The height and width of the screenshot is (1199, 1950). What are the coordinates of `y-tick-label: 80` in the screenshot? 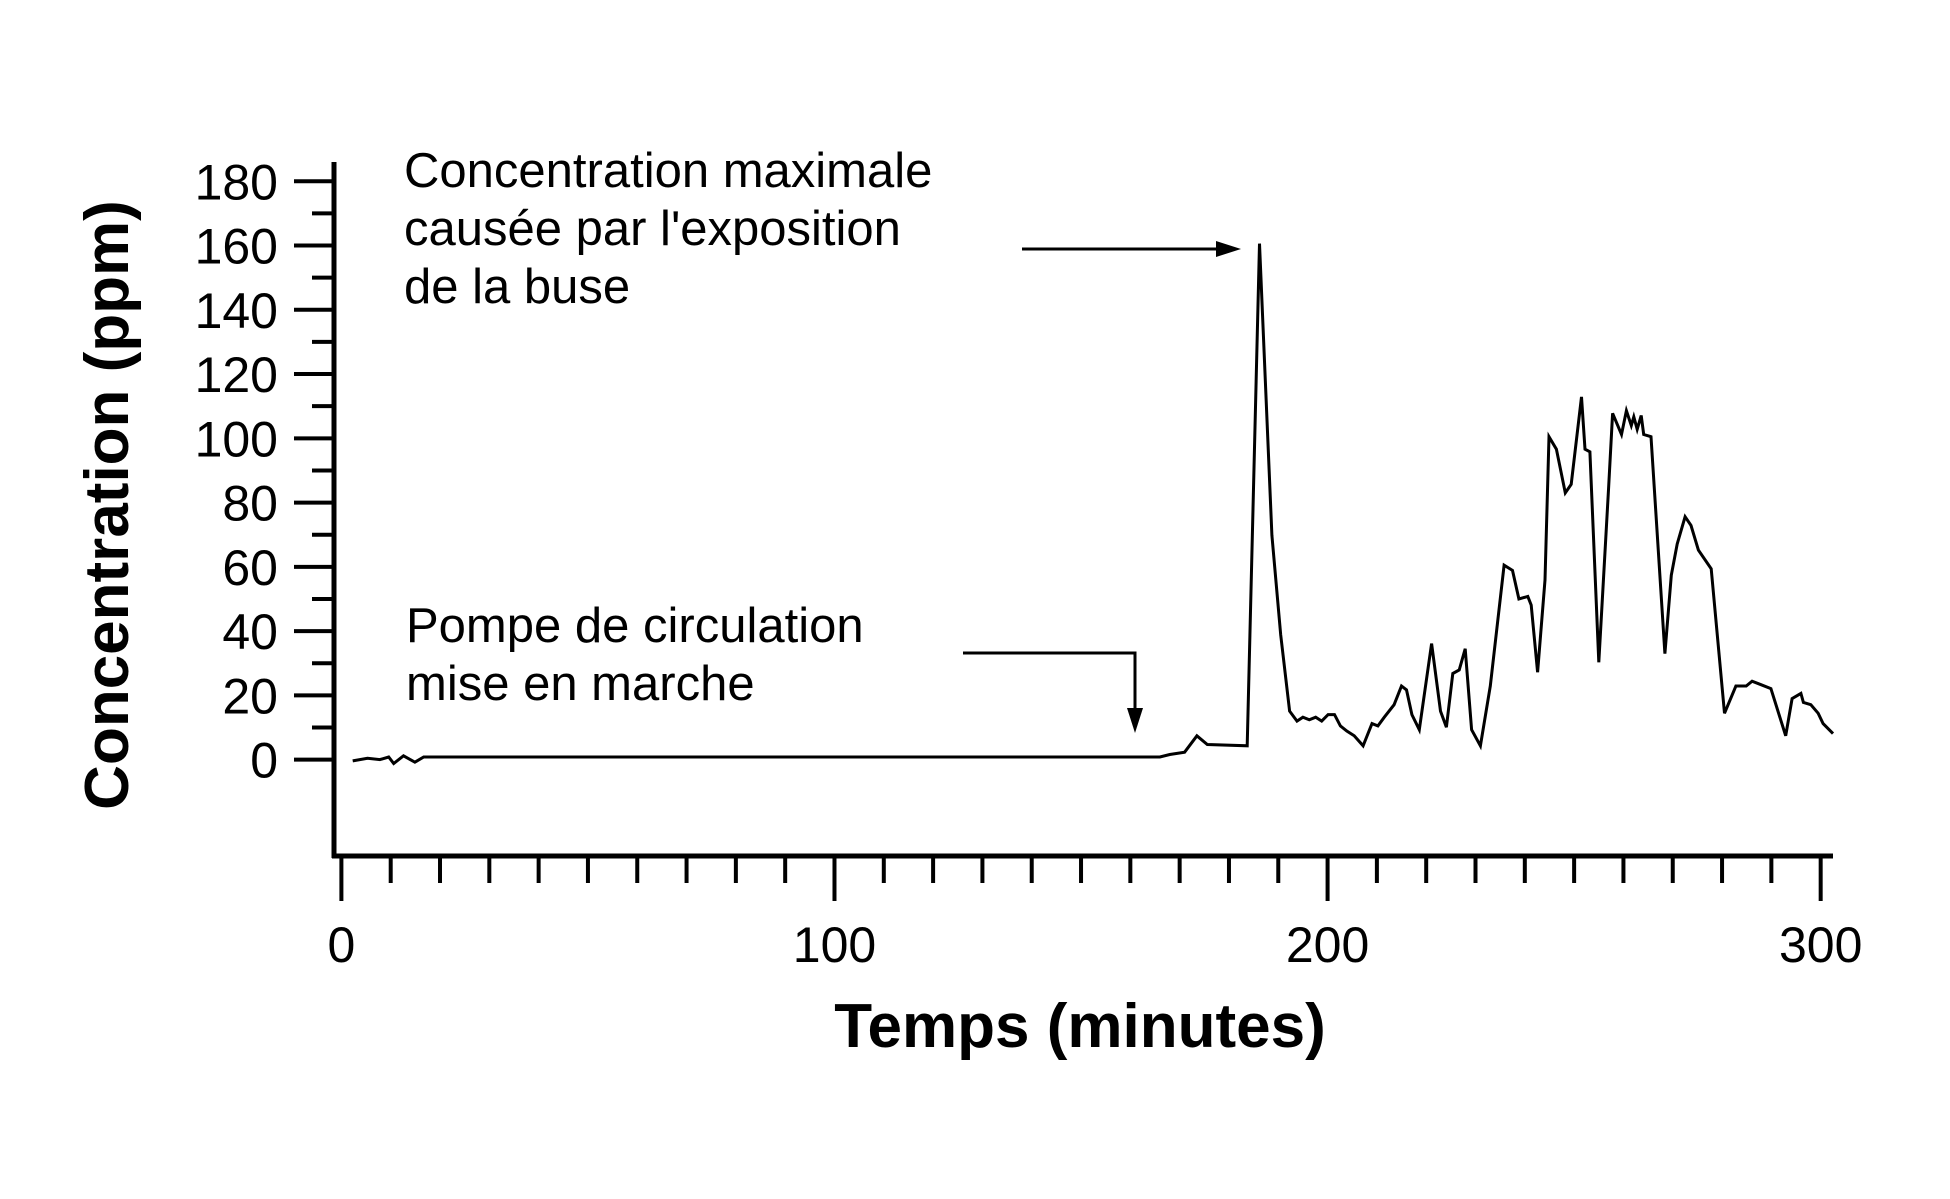 It's located at (250, 504).